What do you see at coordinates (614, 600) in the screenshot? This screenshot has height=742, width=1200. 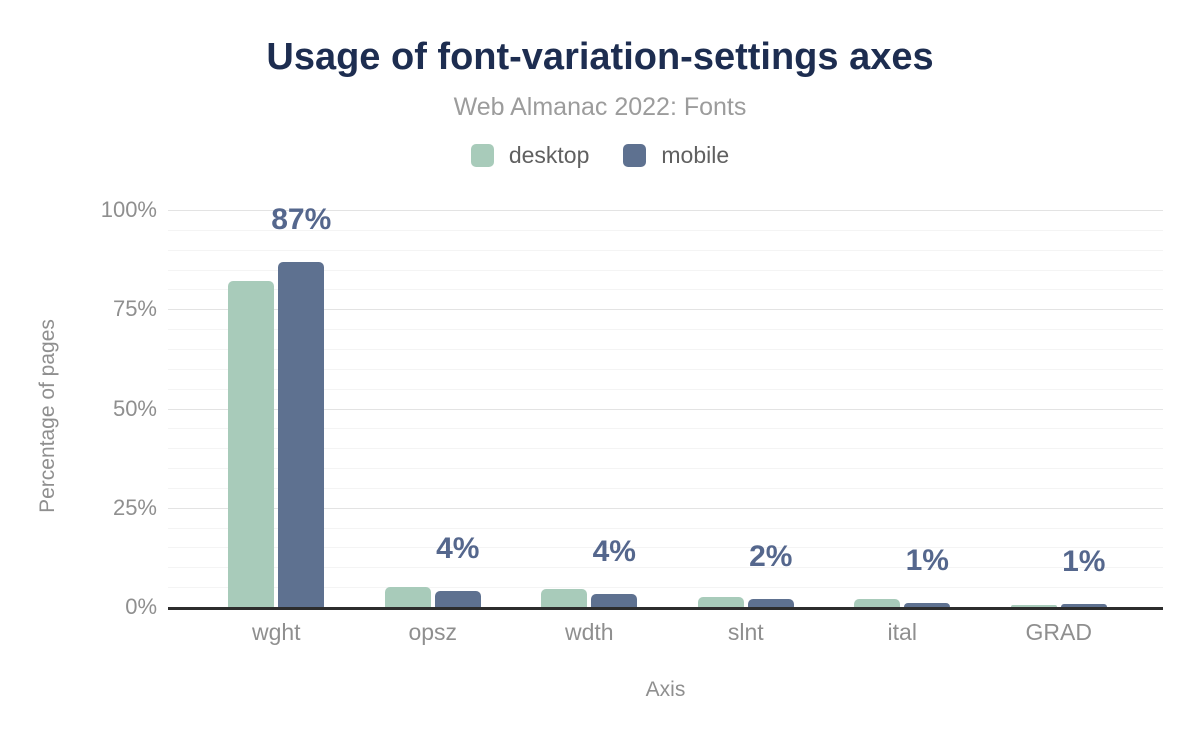 I see `bar-mobile-wdth` at bounding box center [614, 600].